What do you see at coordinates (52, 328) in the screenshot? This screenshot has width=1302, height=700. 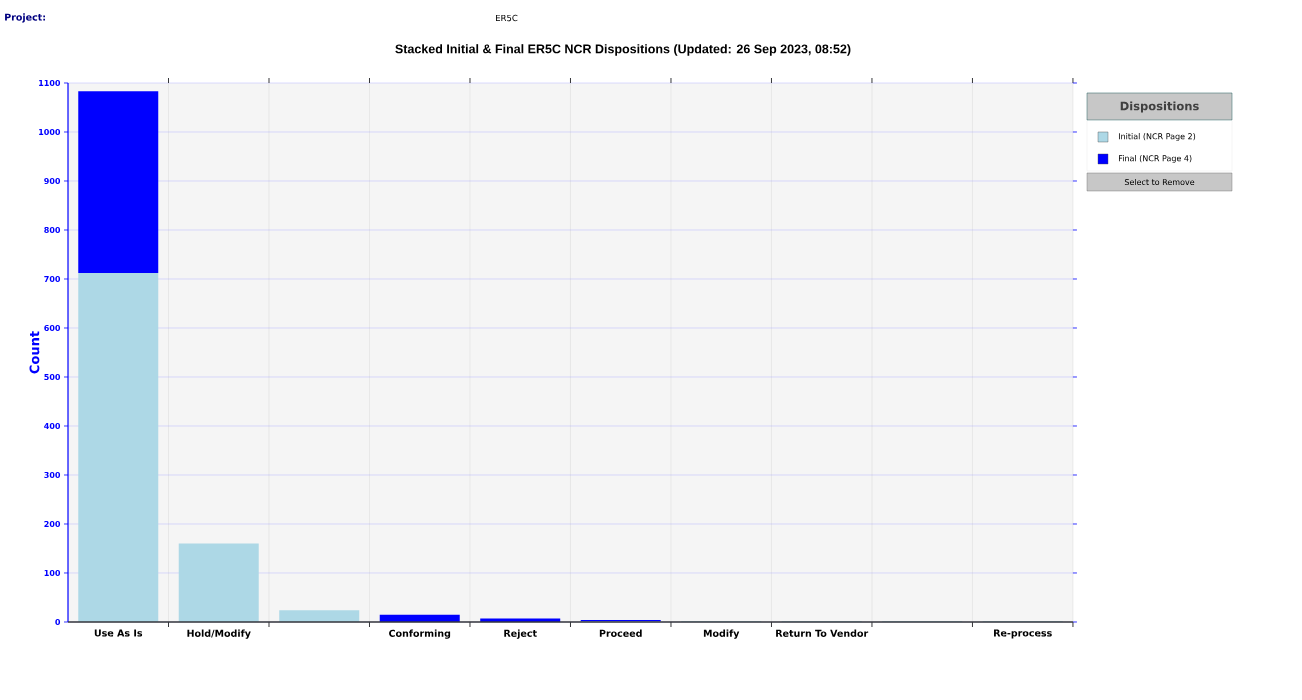 I see `y-tick-label: 600` at bounding box center [52, 328].